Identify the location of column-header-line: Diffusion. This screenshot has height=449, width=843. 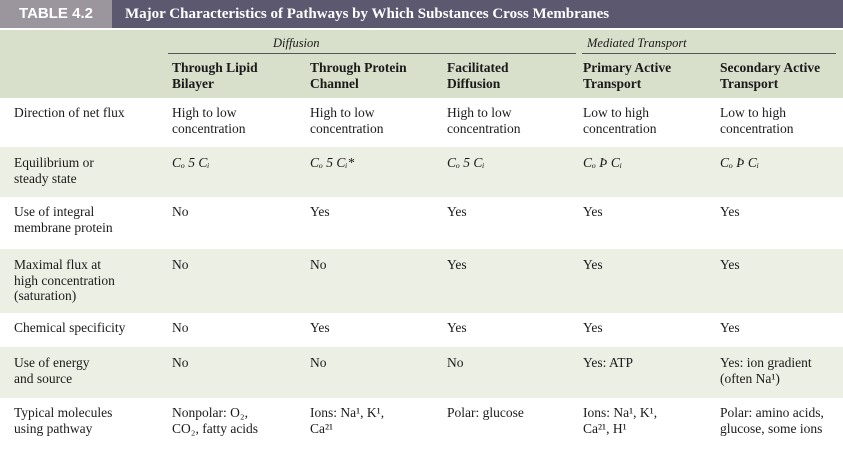
(474, 83).